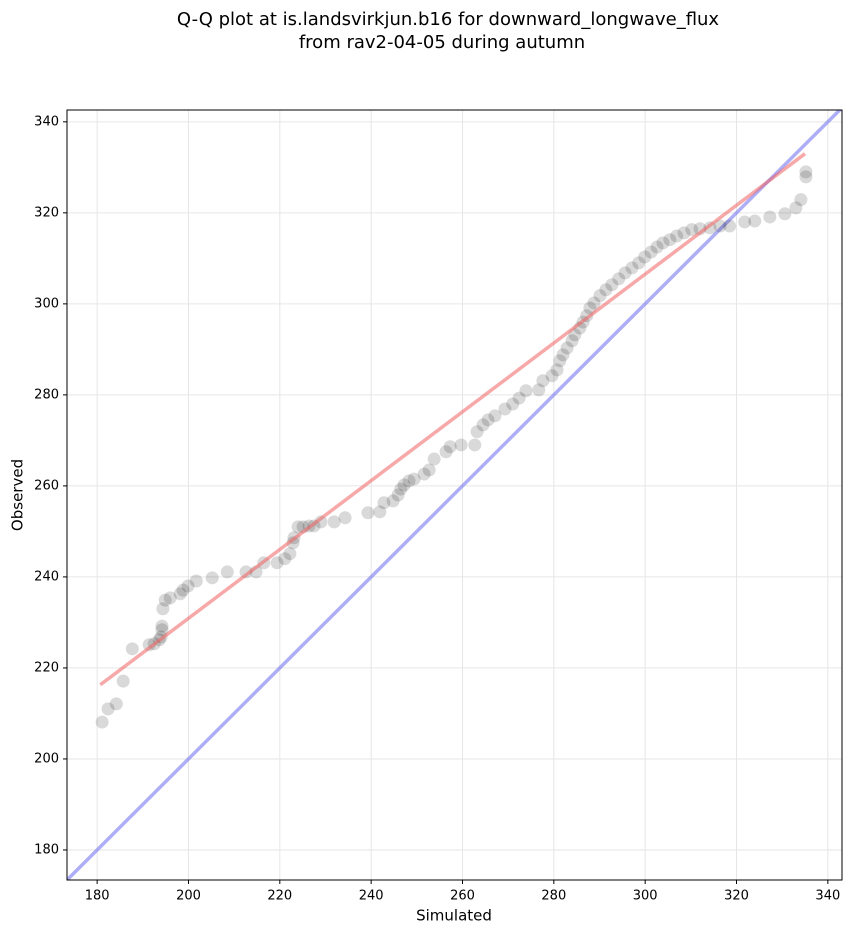  Describe the element at coordinates (18, 495) in the screenshot. I see `y-axis-label: Observed` at that location.